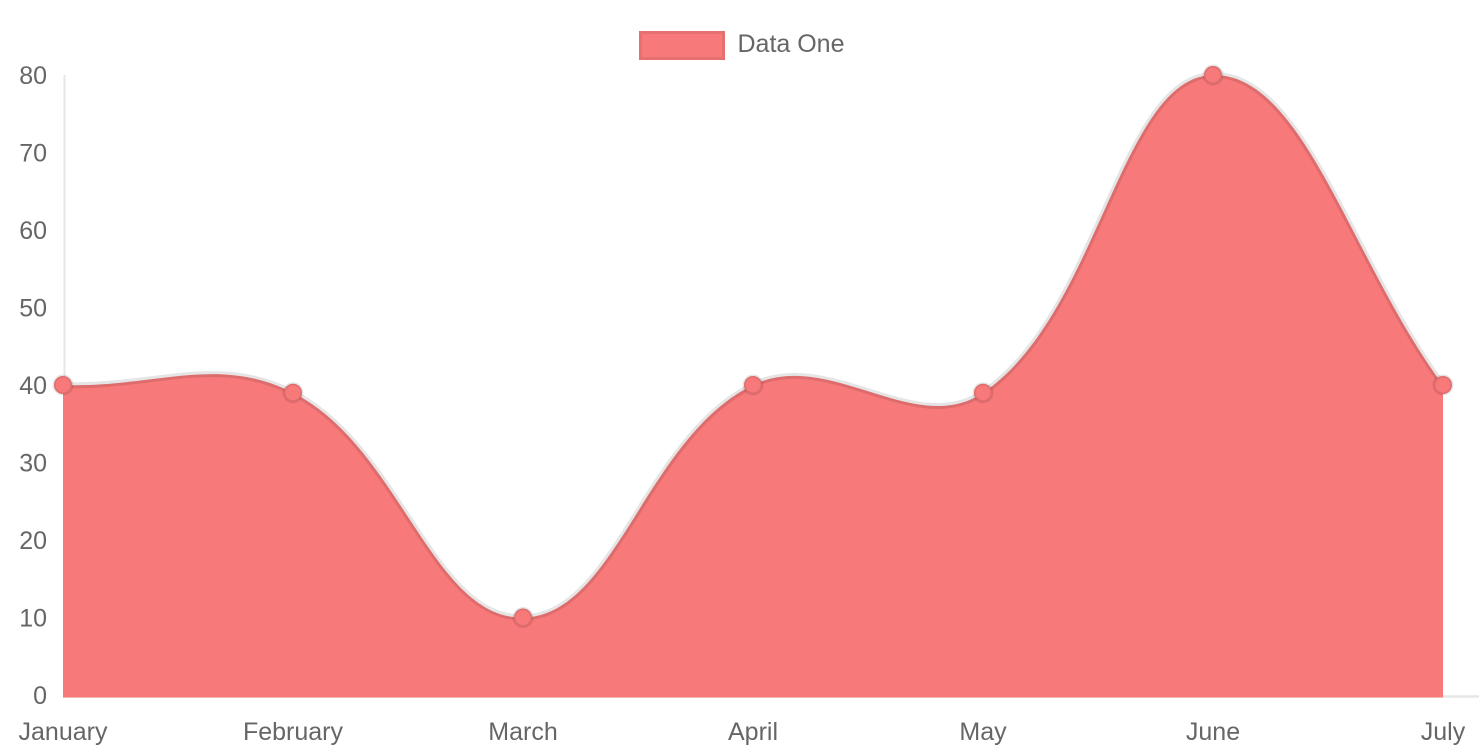 Image resolution: width=1484 pixels, height=756 pixels. I want to click on legend: Data One, so click(742, 45).